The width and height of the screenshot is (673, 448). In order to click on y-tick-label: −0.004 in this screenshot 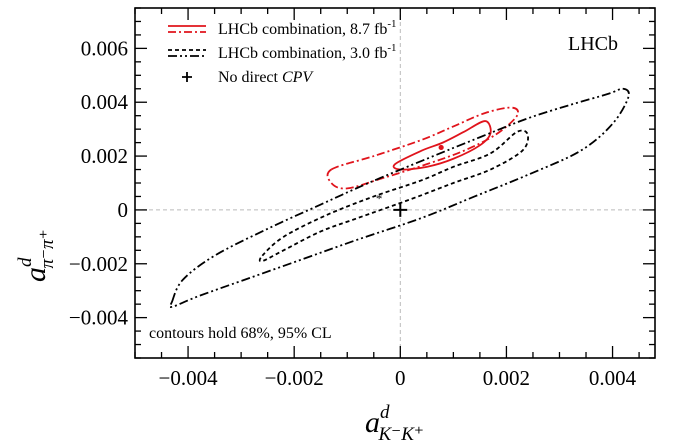, I will do `click(99, 318)`.